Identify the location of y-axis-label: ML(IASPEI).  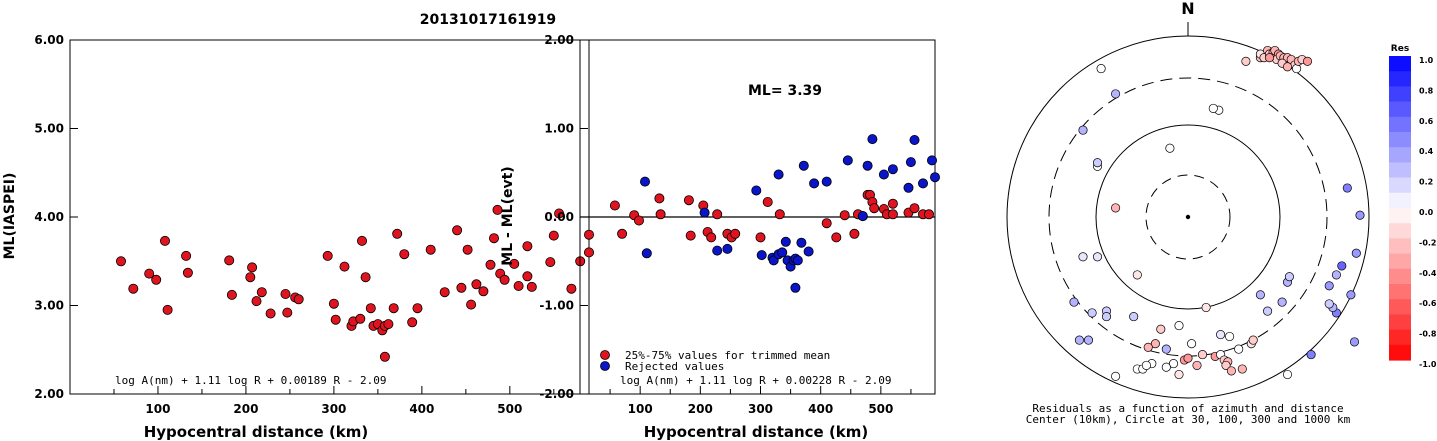
(10, 216).